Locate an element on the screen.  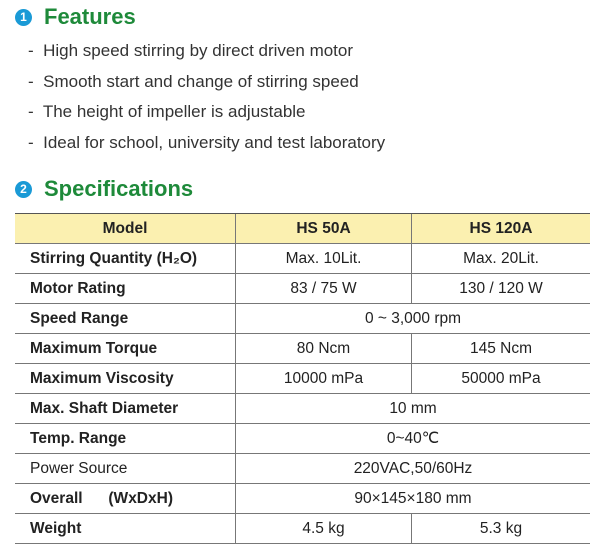
table-row: Maximum Viscosity 10000 mPa 50000 mPa is located at coordinates (302, 378).